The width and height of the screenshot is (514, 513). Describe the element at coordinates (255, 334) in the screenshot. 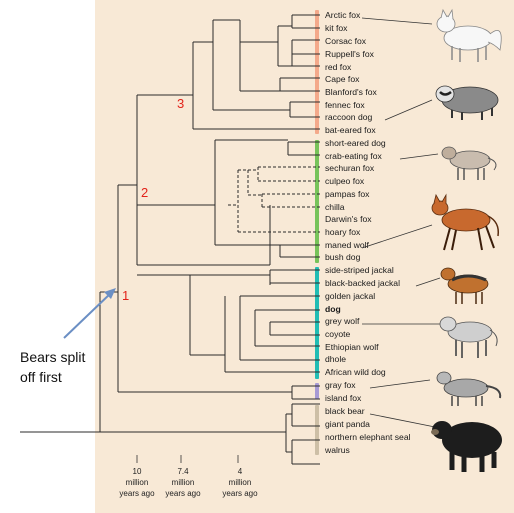

I see `wolf-like-clade` at that location.